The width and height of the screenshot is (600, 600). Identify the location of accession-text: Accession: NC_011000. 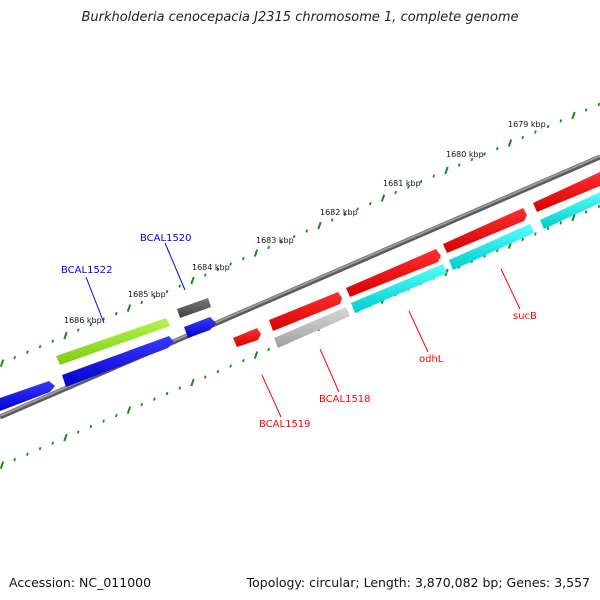
(80, 582).